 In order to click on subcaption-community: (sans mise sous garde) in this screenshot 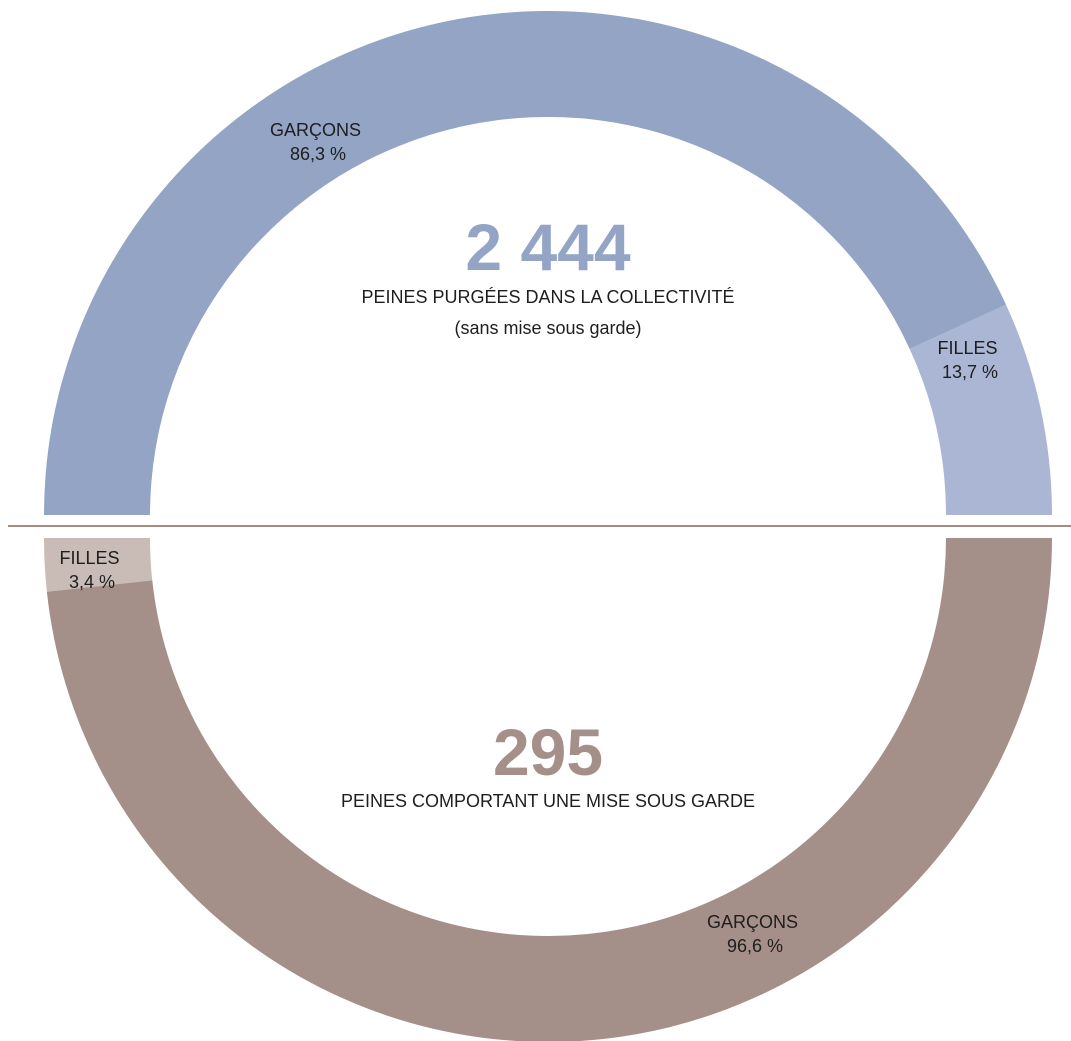, I will do `click(547, 328)`.